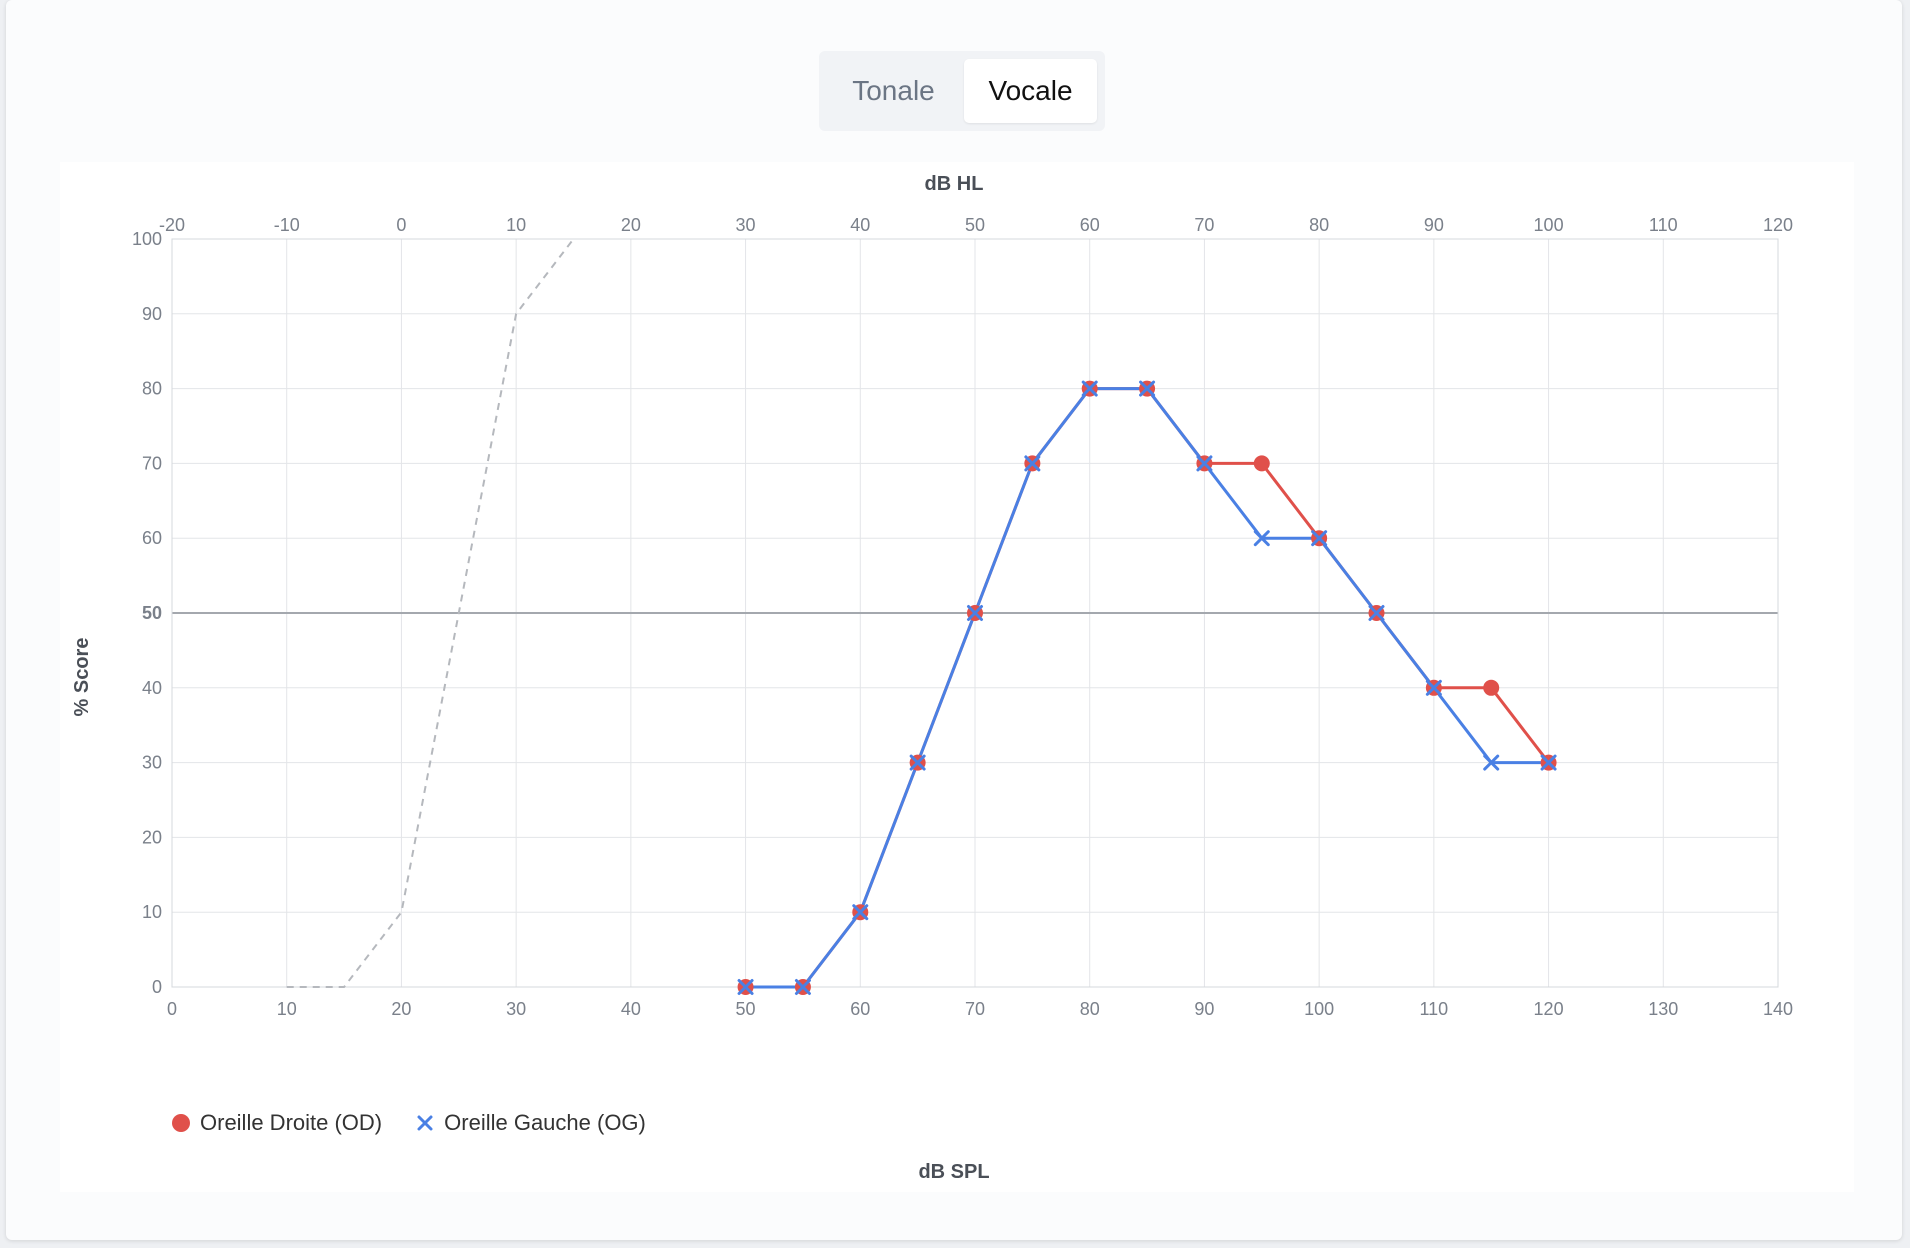  I want to click on tab-vocale: Vocale, so click(1030, 91).